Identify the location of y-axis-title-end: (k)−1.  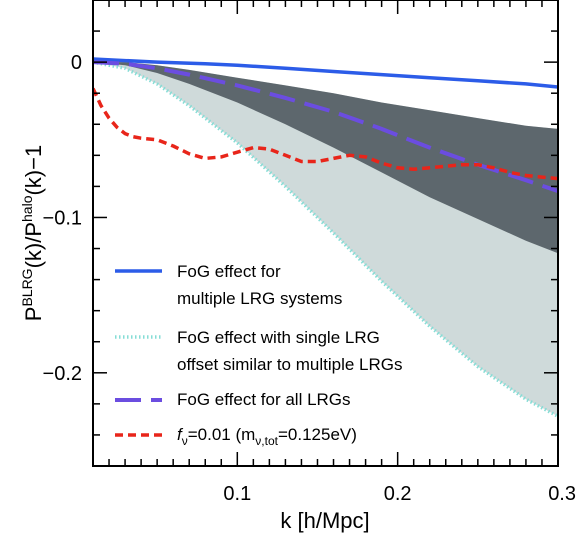
(33, 170).